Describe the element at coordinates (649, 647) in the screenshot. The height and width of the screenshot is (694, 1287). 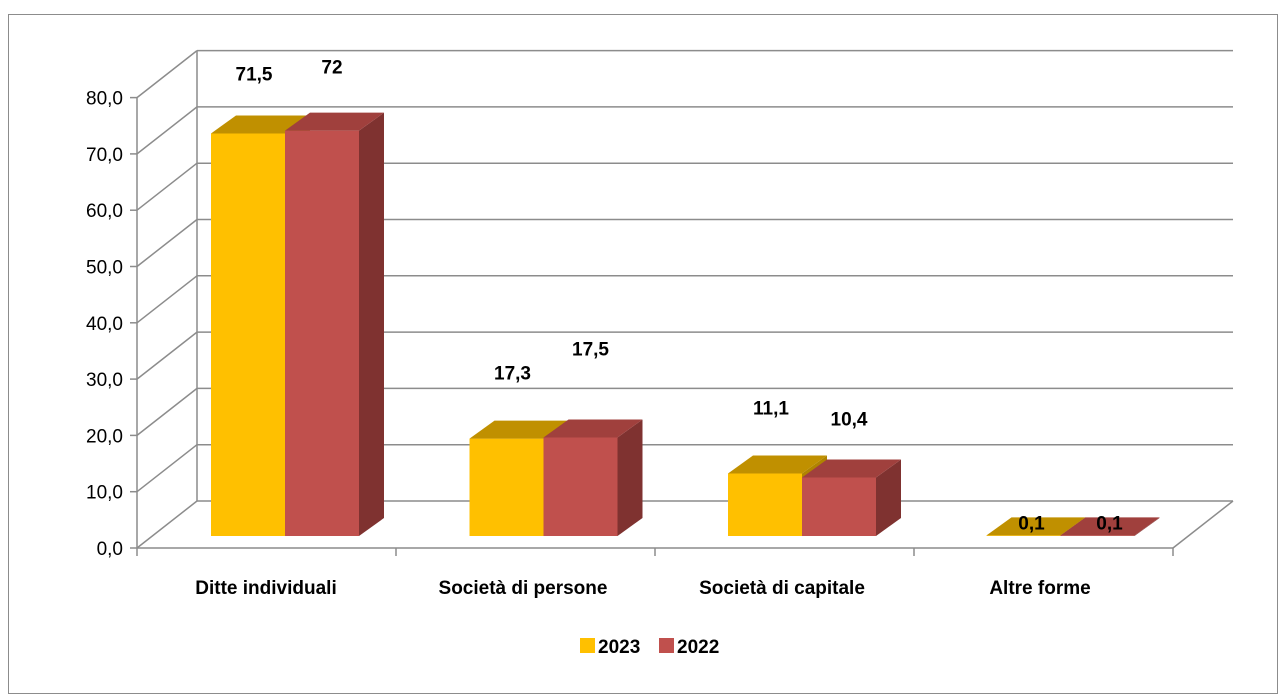
I see `legend: 2023 2022` at that location.